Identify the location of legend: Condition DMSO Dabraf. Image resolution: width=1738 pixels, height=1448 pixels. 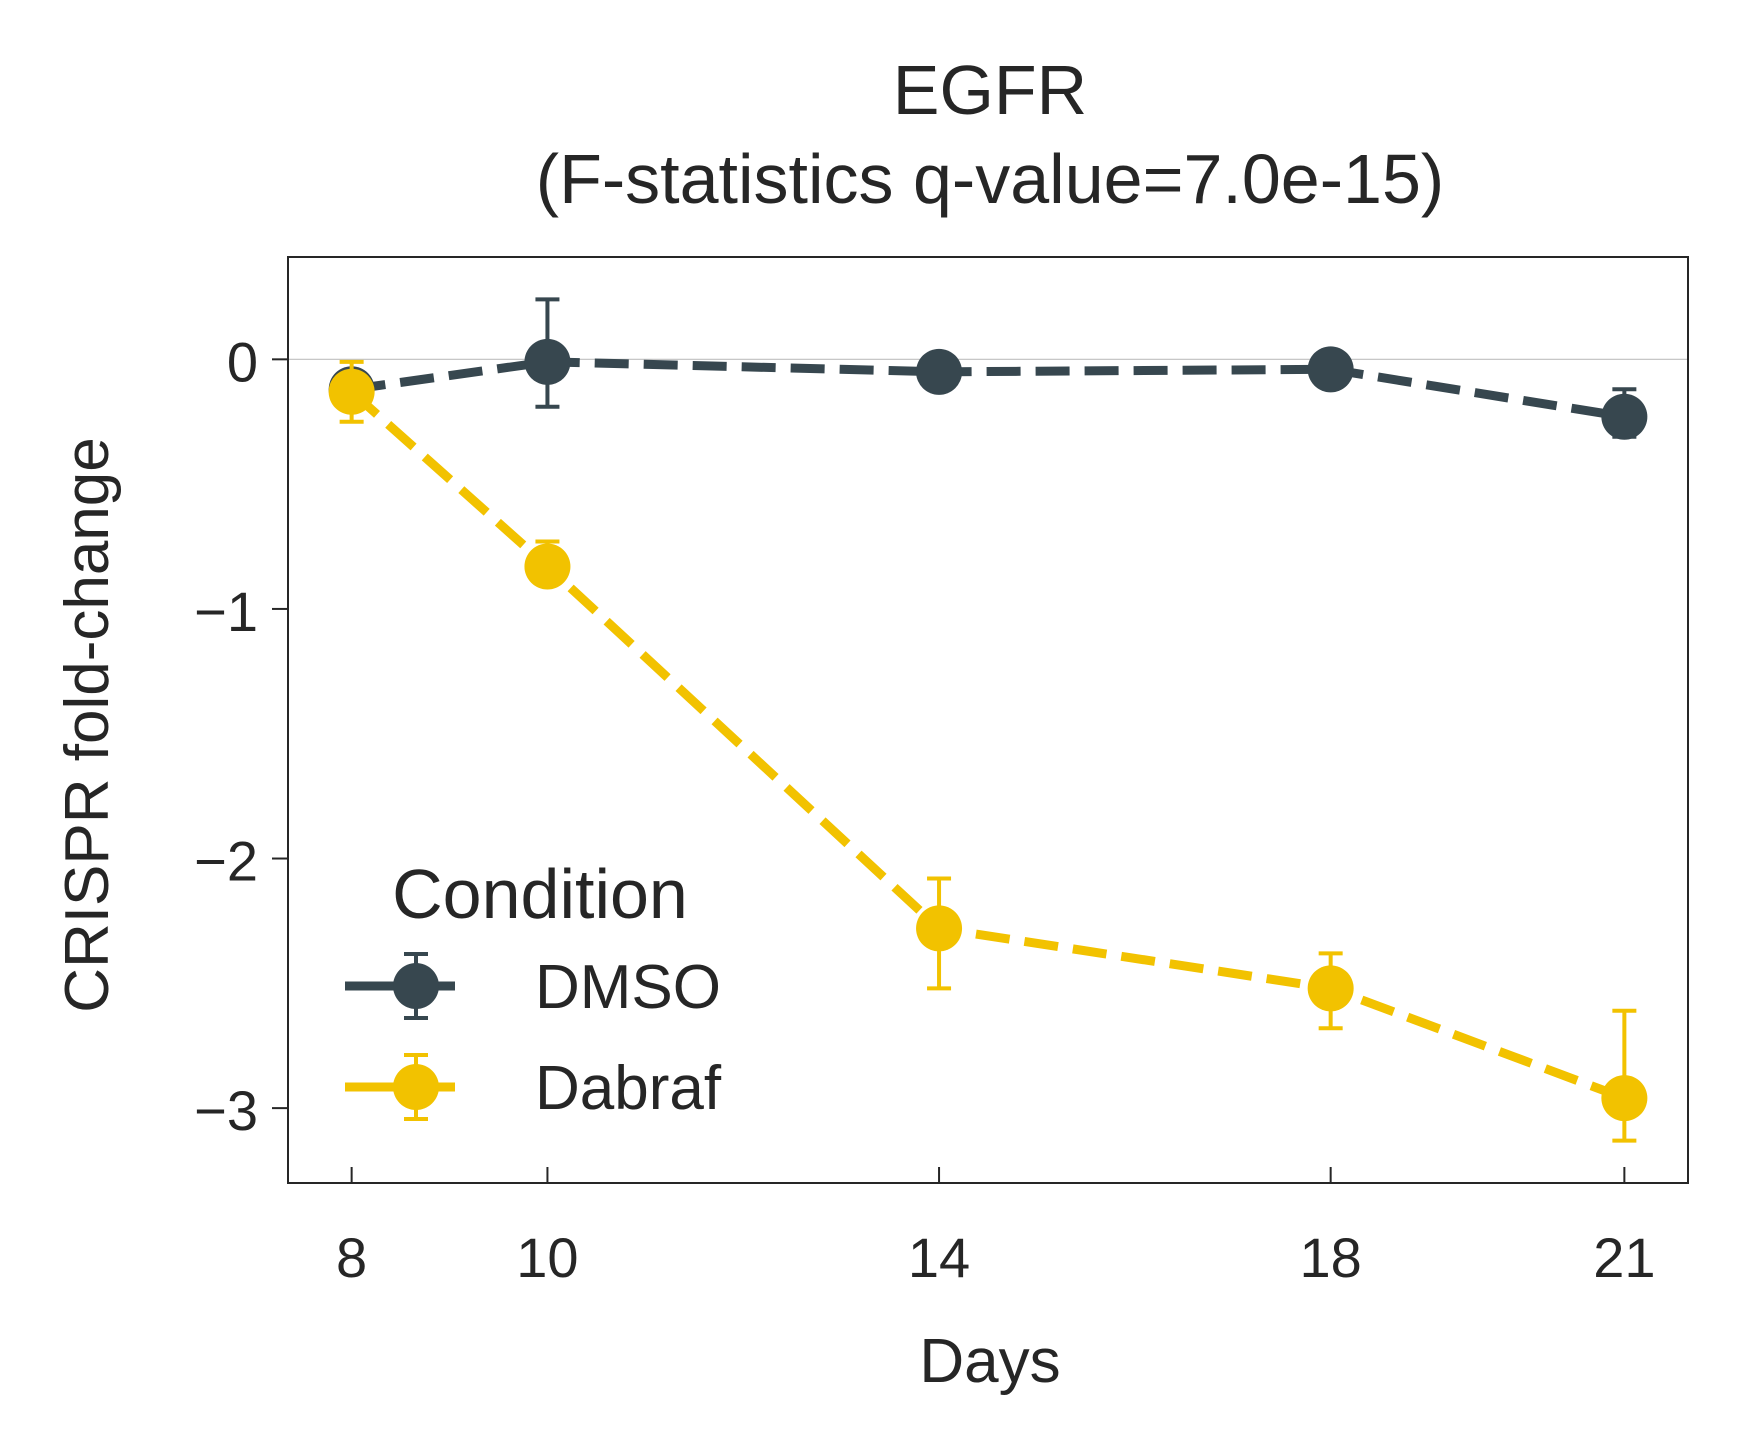
(533, 989).